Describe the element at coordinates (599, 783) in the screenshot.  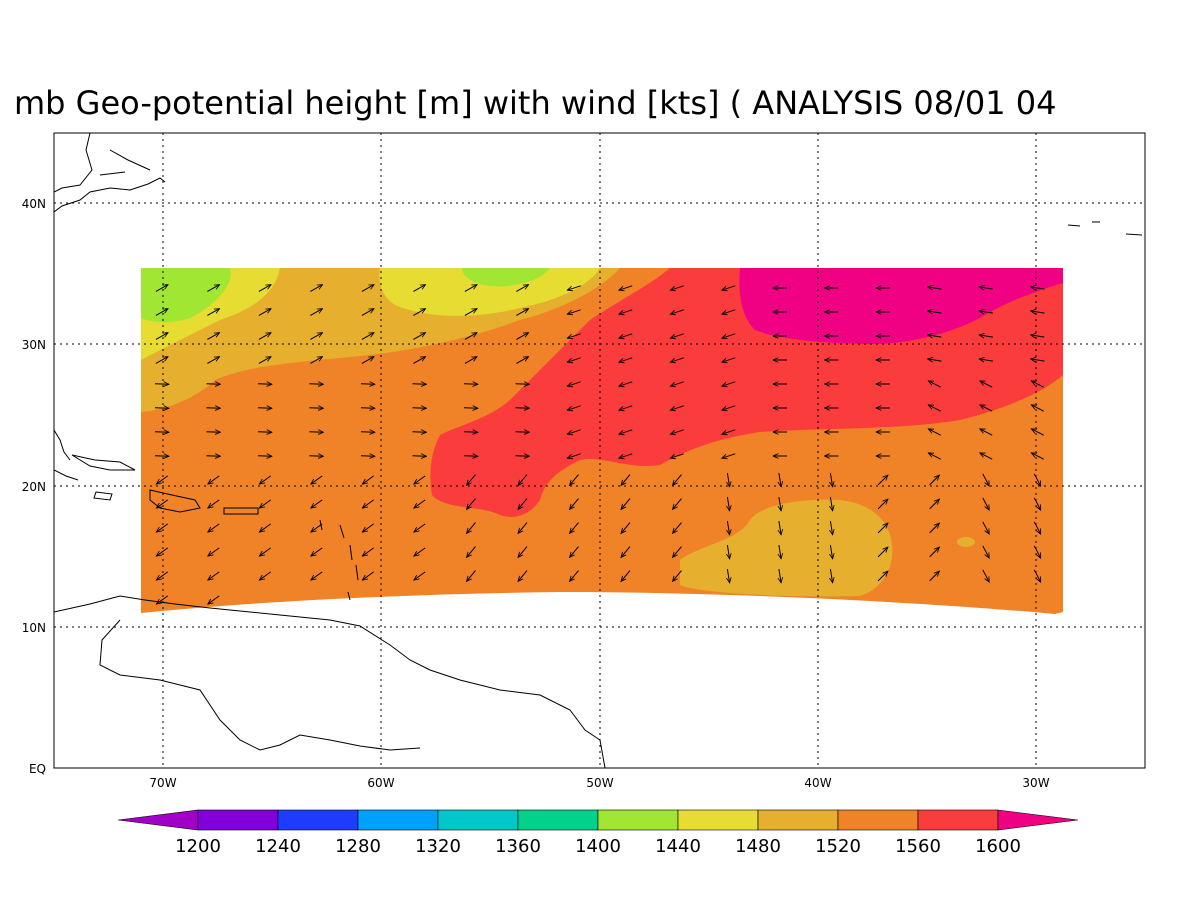
I see `lon-axis: 70W 60W 50W 40W 30W` at that location.